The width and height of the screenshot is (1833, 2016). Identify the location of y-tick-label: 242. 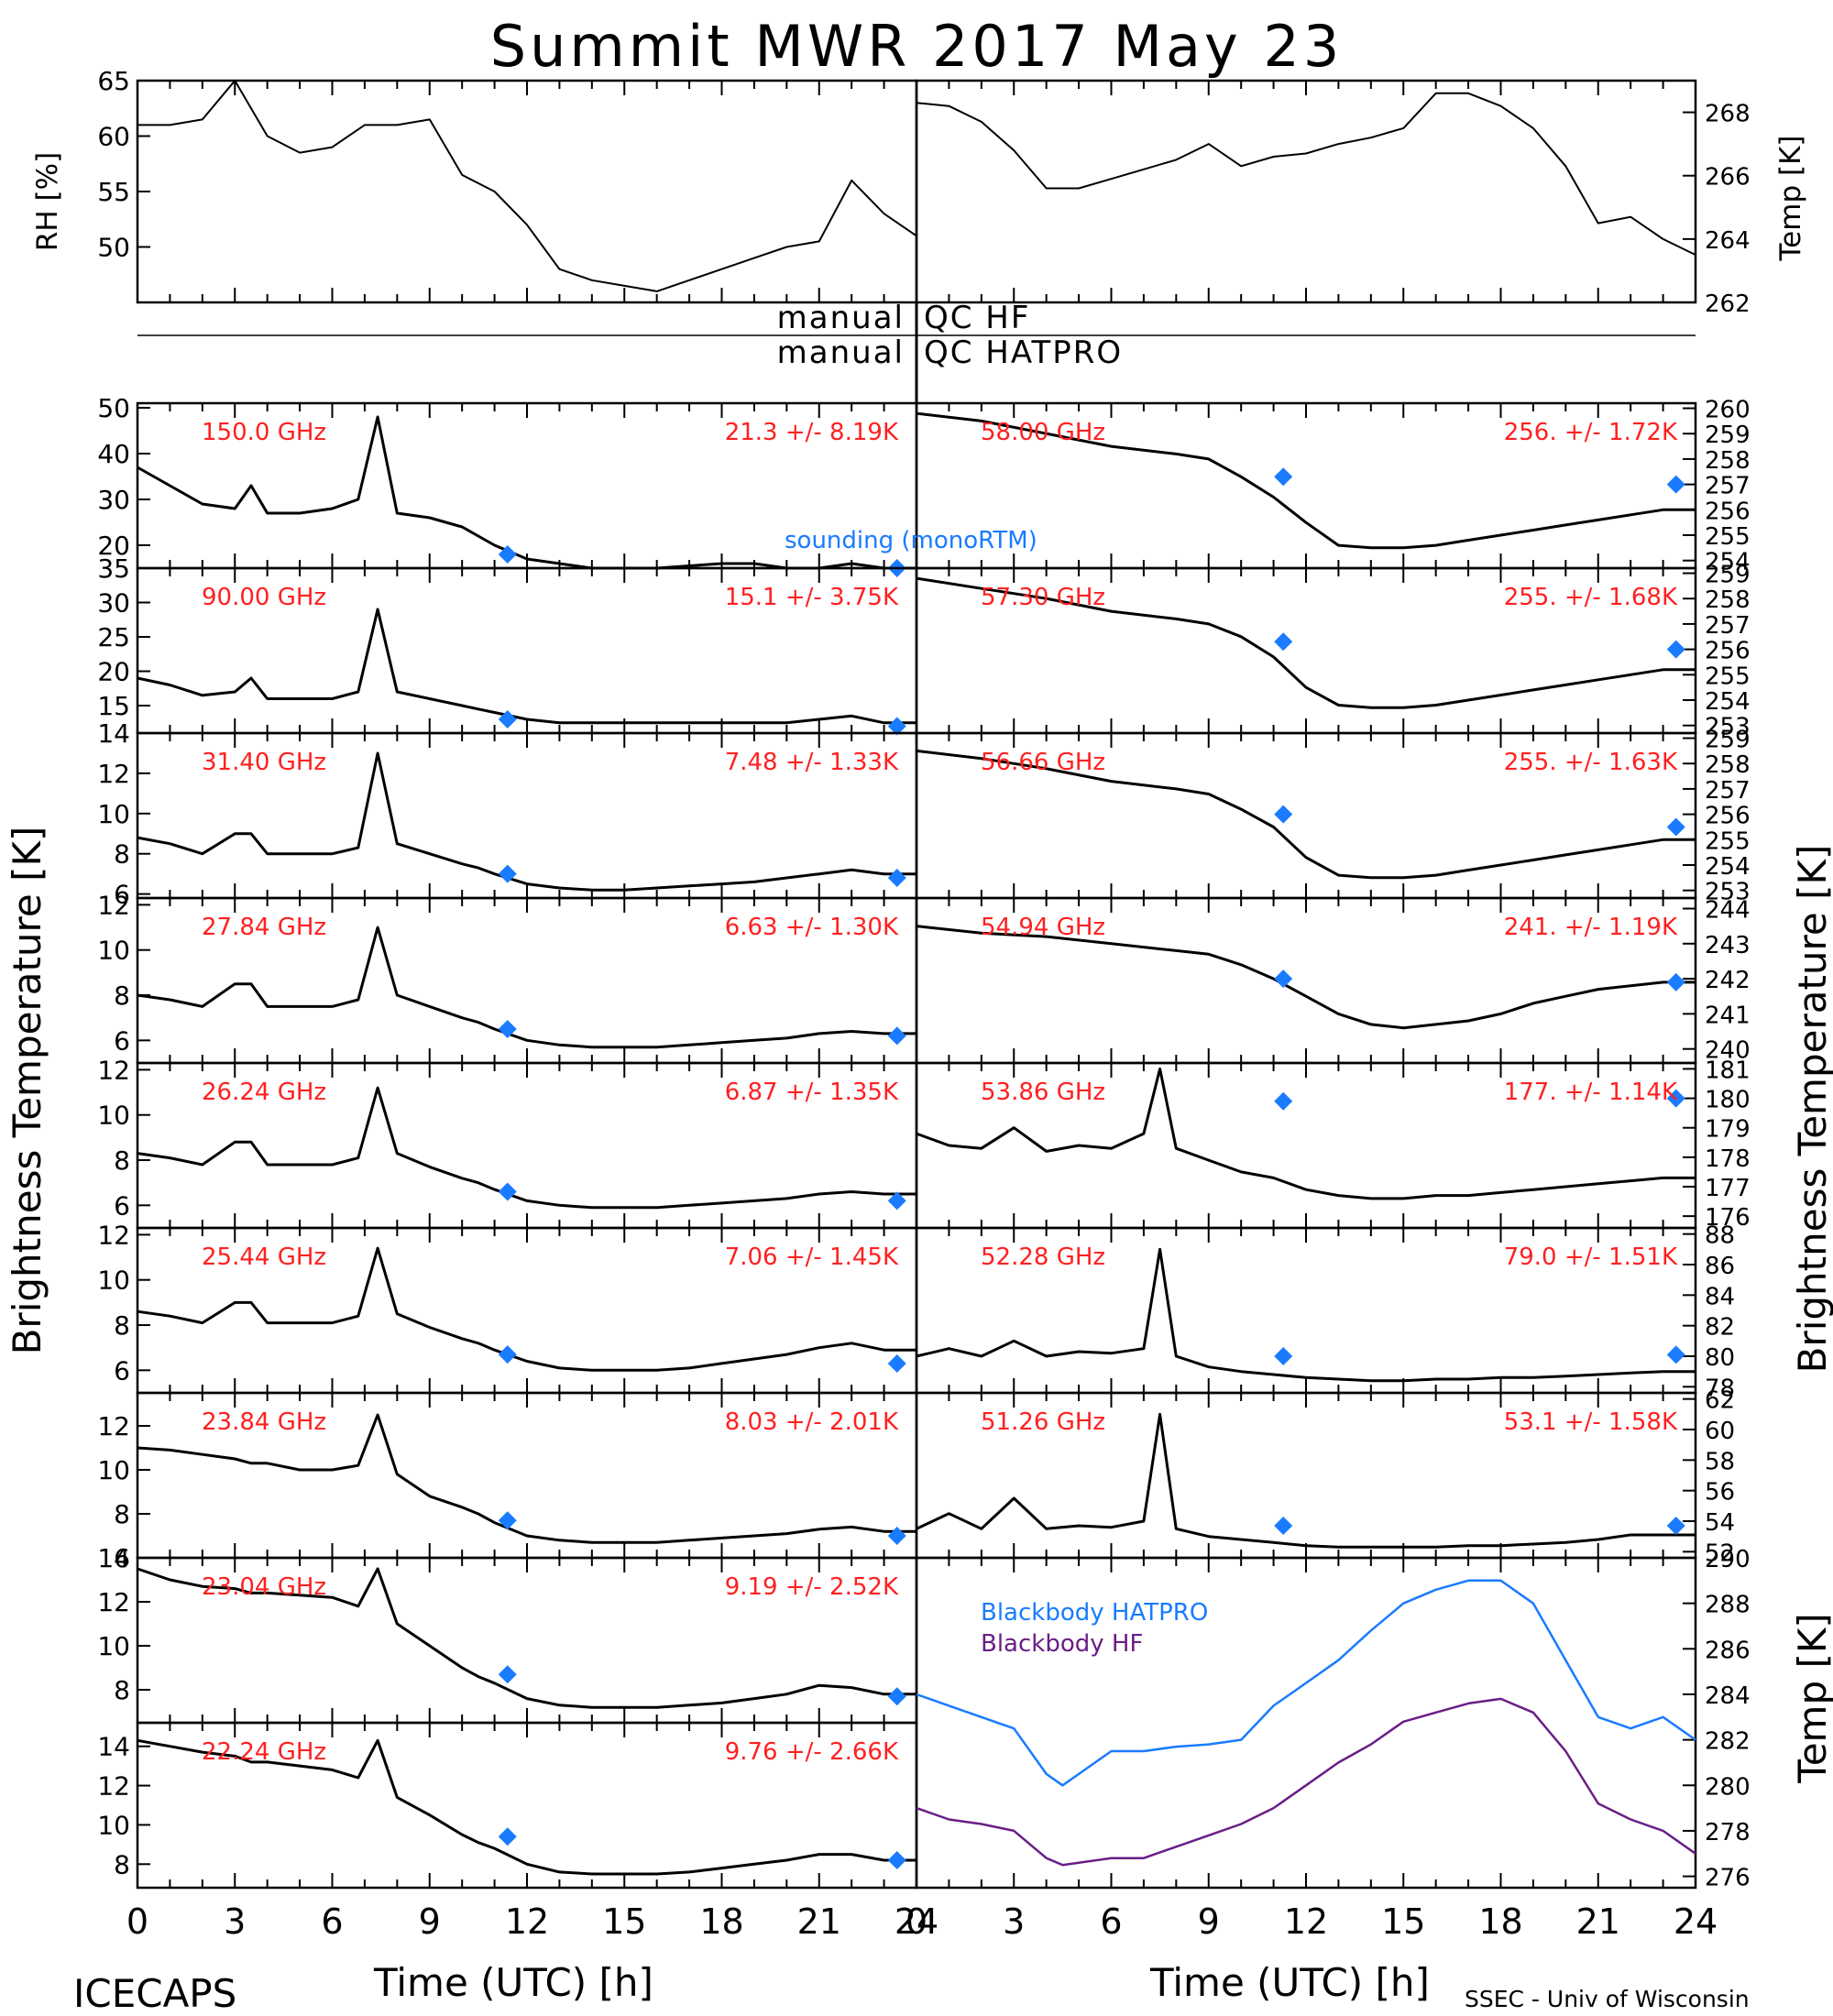
(1728, 980).